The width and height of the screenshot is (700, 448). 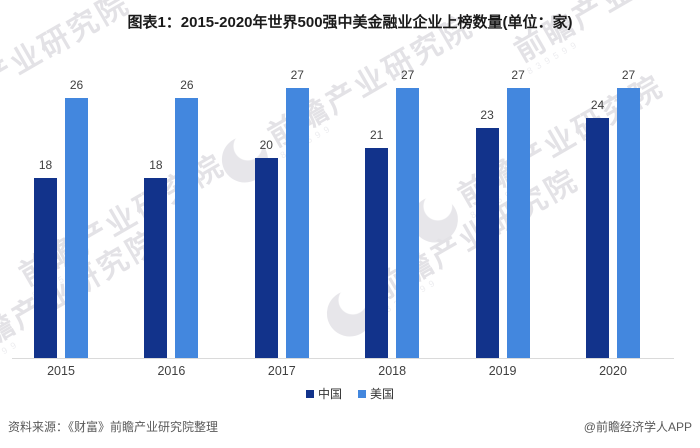 What do you see at coordinates (350, 393) in the screenshot?
I see `legend: 中国 美国` at bounding box center [350, 393].